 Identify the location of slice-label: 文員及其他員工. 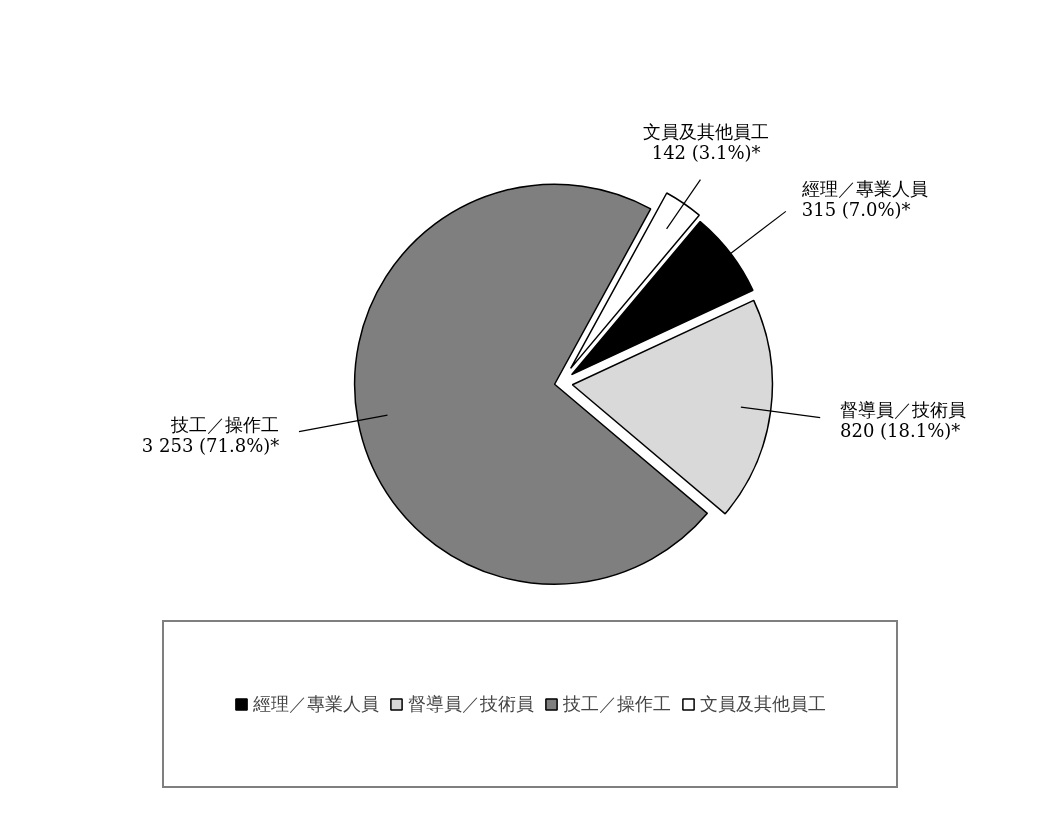
(706, 131).